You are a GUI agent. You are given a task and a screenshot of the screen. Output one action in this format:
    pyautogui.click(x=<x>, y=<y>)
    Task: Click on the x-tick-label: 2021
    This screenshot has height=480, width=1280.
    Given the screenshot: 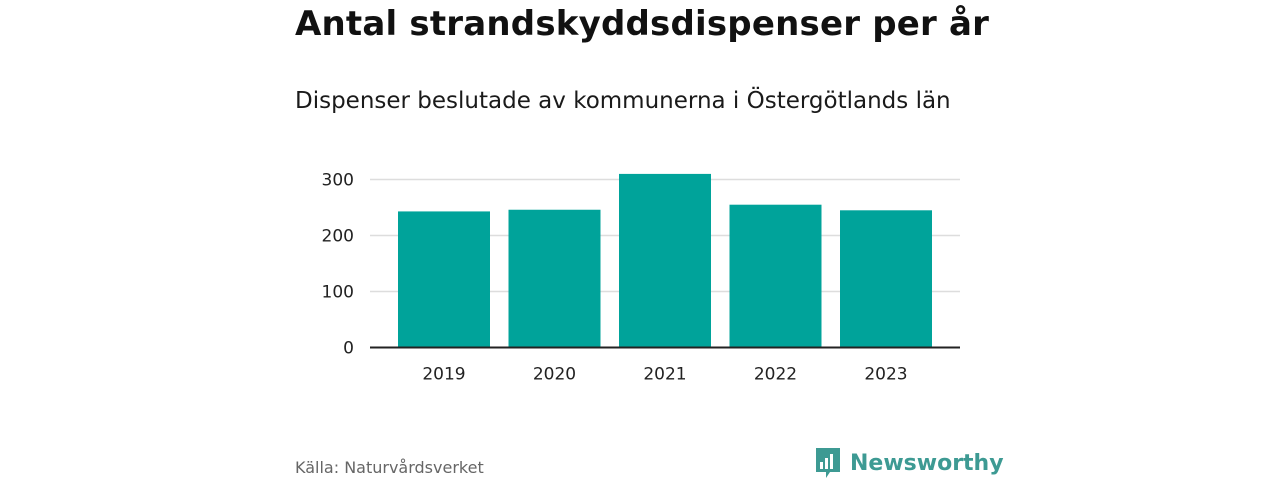 What is the action you would take?
    pyautogui.click(x=664, y=375)
    